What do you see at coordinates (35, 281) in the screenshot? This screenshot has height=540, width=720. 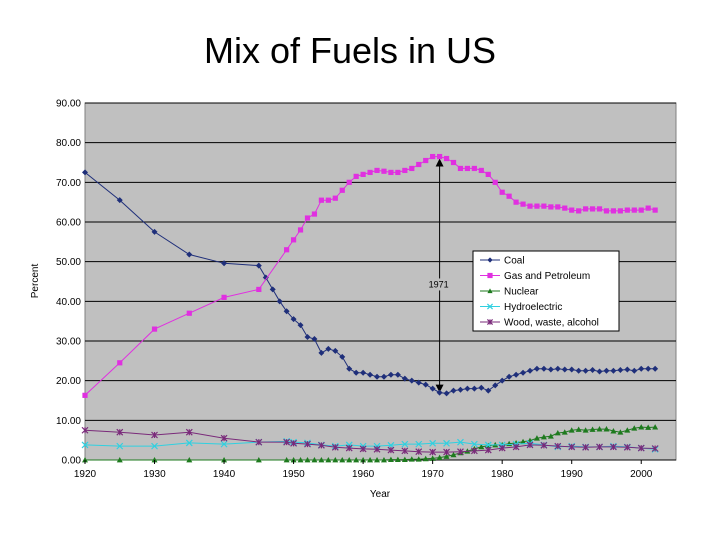 I see `y-axis-title: Percent` at bounding box center [35, 281].